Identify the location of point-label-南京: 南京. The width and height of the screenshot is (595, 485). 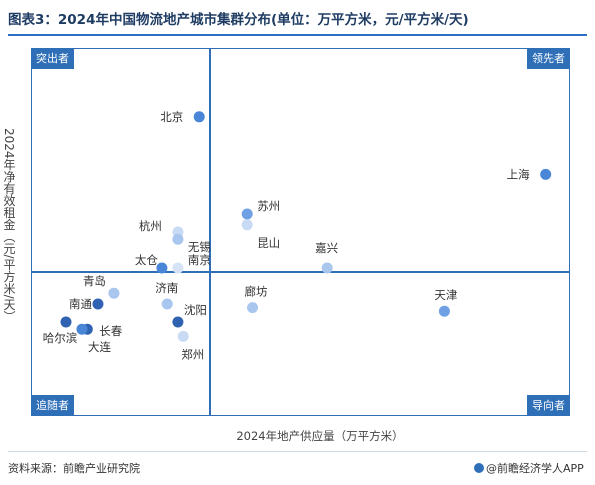
(199, 260).